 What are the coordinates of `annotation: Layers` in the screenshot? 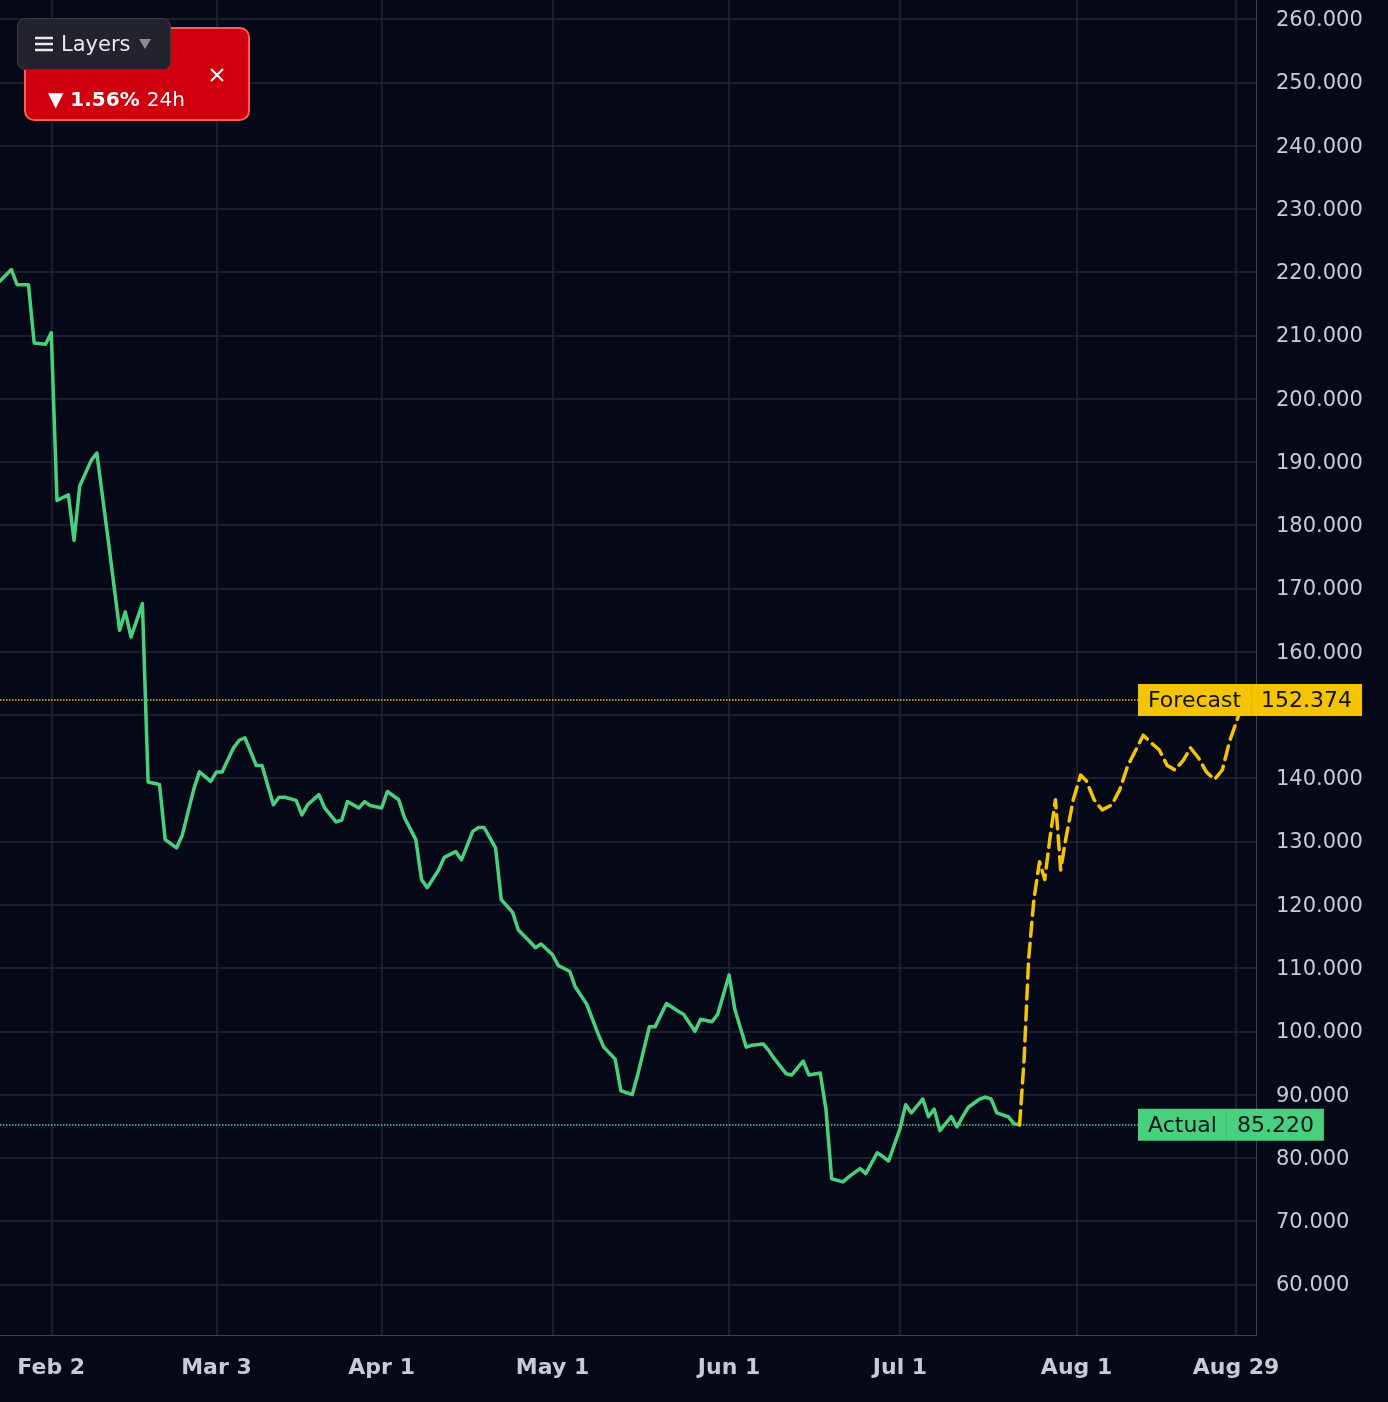 It's located at (96, 44).